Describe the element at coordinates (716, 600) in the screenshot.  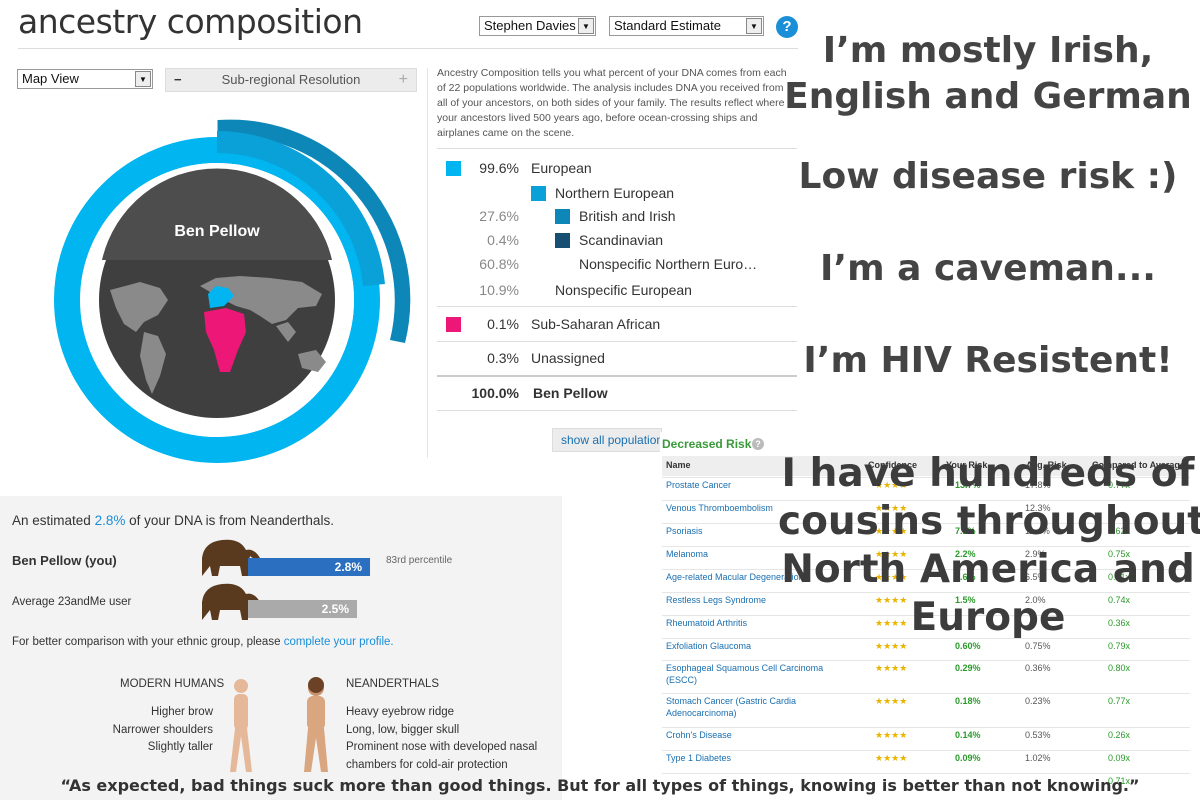
I see `risk-condition-link: Restless Legs Syndrome` at that location.